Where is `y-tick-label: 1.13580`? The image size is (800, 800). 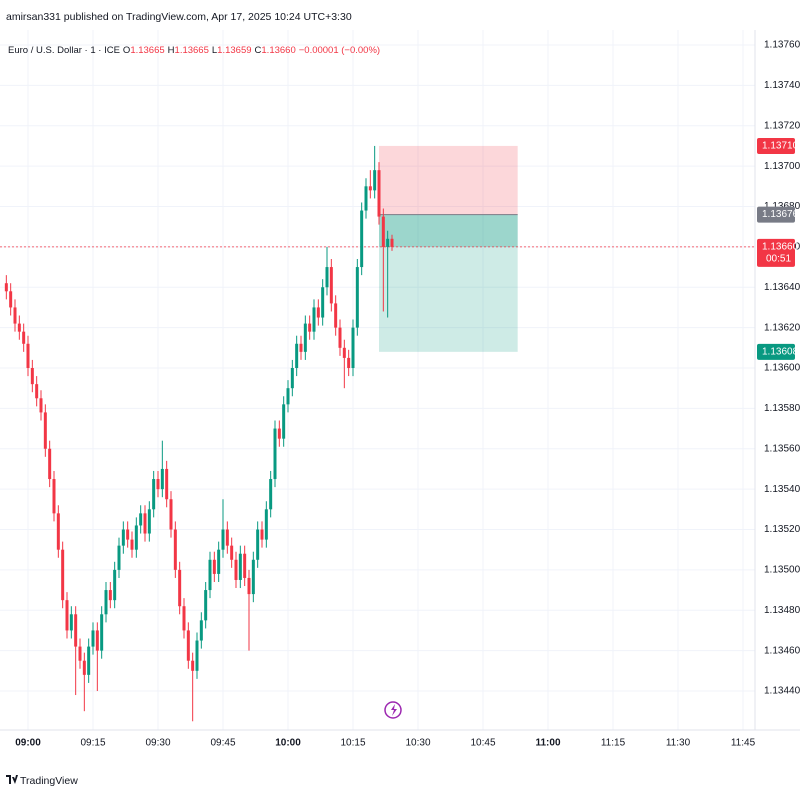 y-tick-label: 1.13580 is located at coordinates (782, 408).